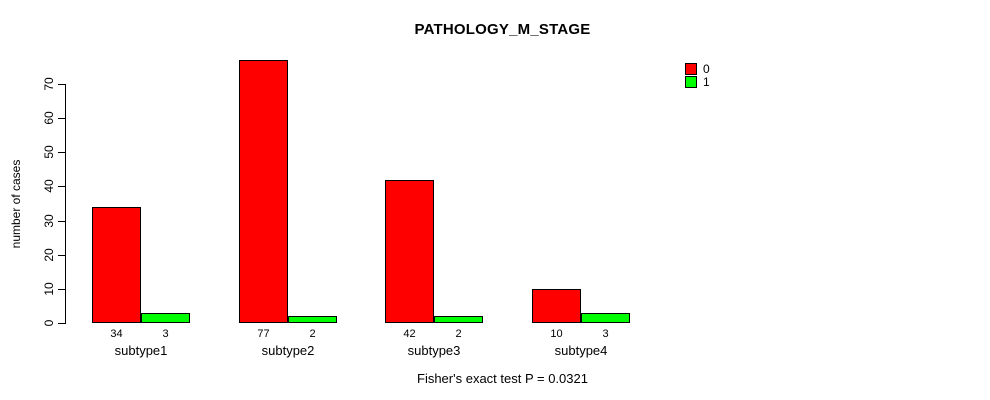 Image resolution: width=990 pixels, height=400 pixels. Describe the element at coordinates (409, 334) in the screenshot. I see `bar-value-label: 42` at that location.